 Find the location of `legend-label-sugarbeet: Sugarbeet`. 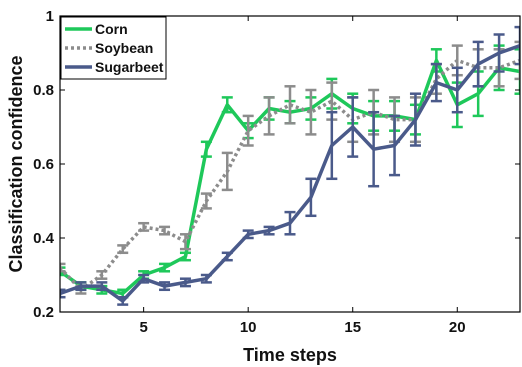

legend-label-sugarbeet: Sugarbeet is located at coordinates (129, 67).